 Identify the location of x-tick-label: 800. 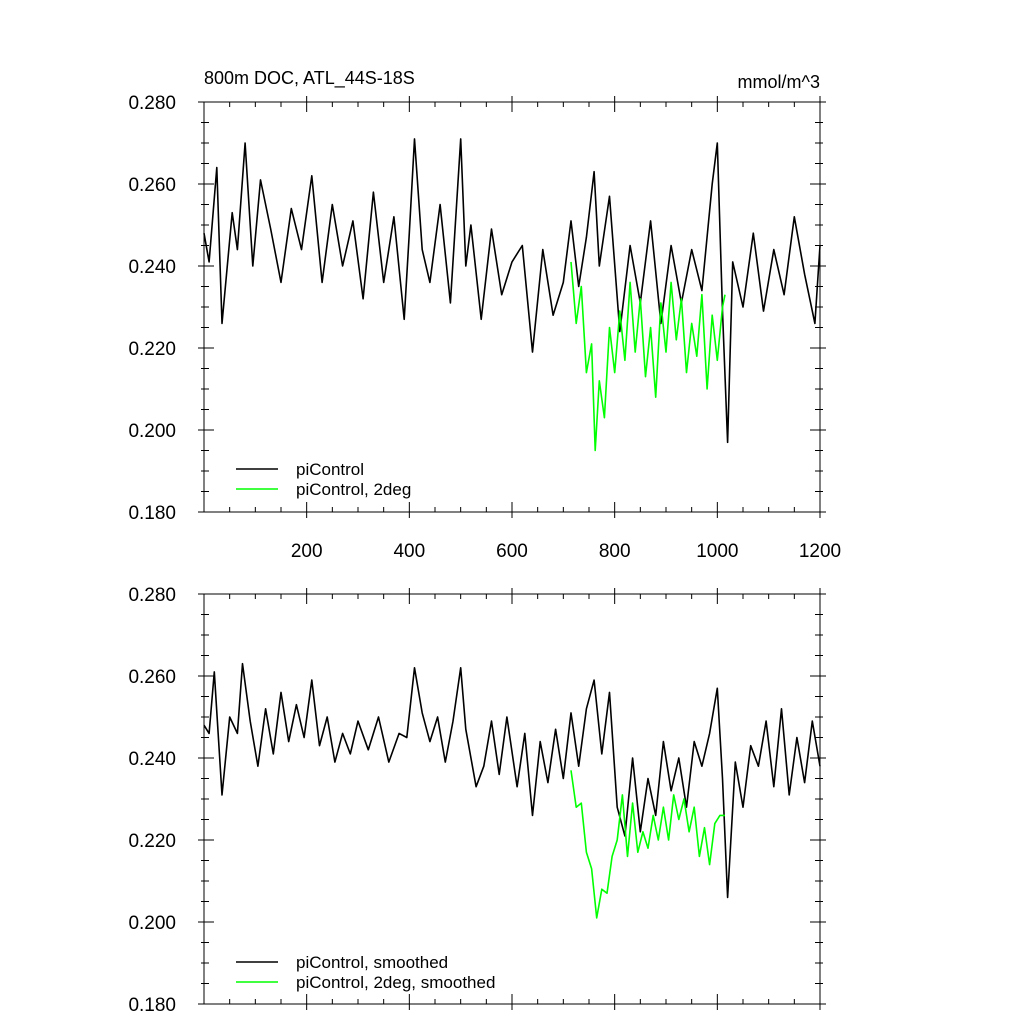
(615, 551).